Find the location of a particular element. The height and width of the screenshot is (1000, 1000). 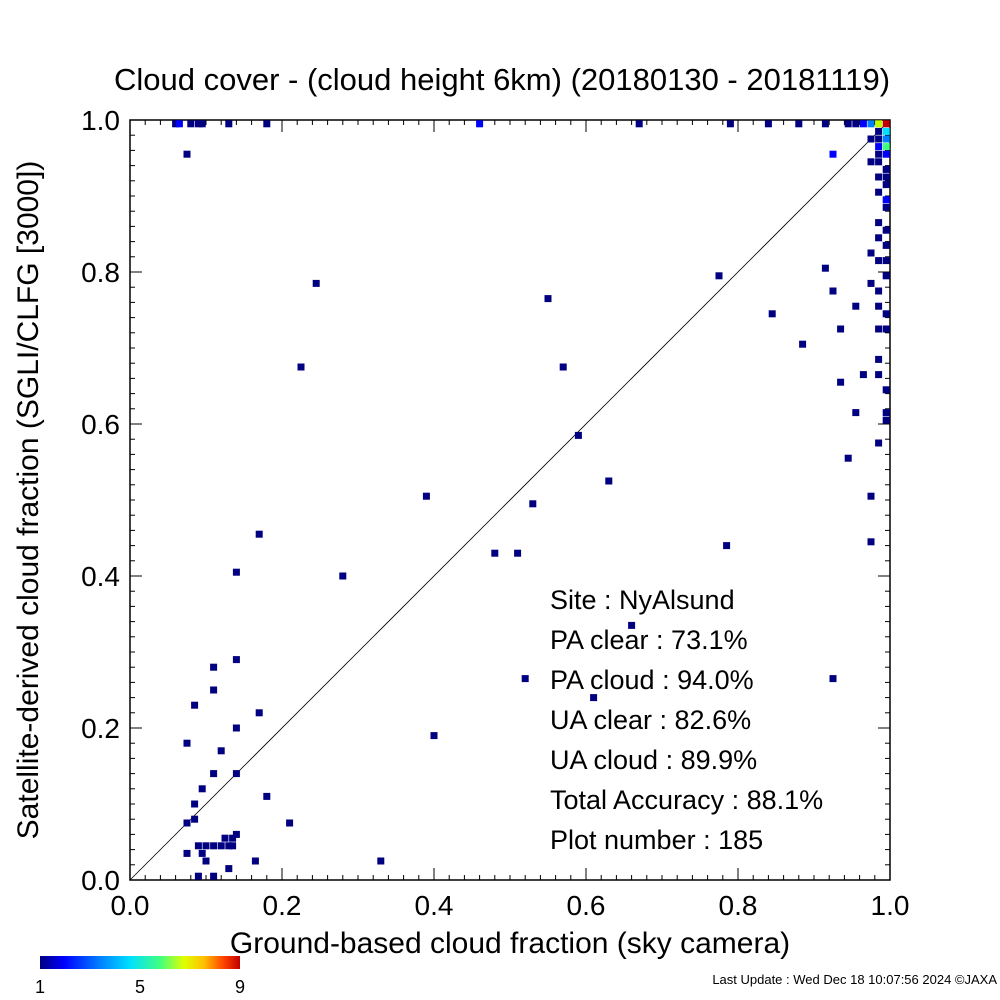

colorbar-tick-label: 5 is located at coordinates (140, 987).